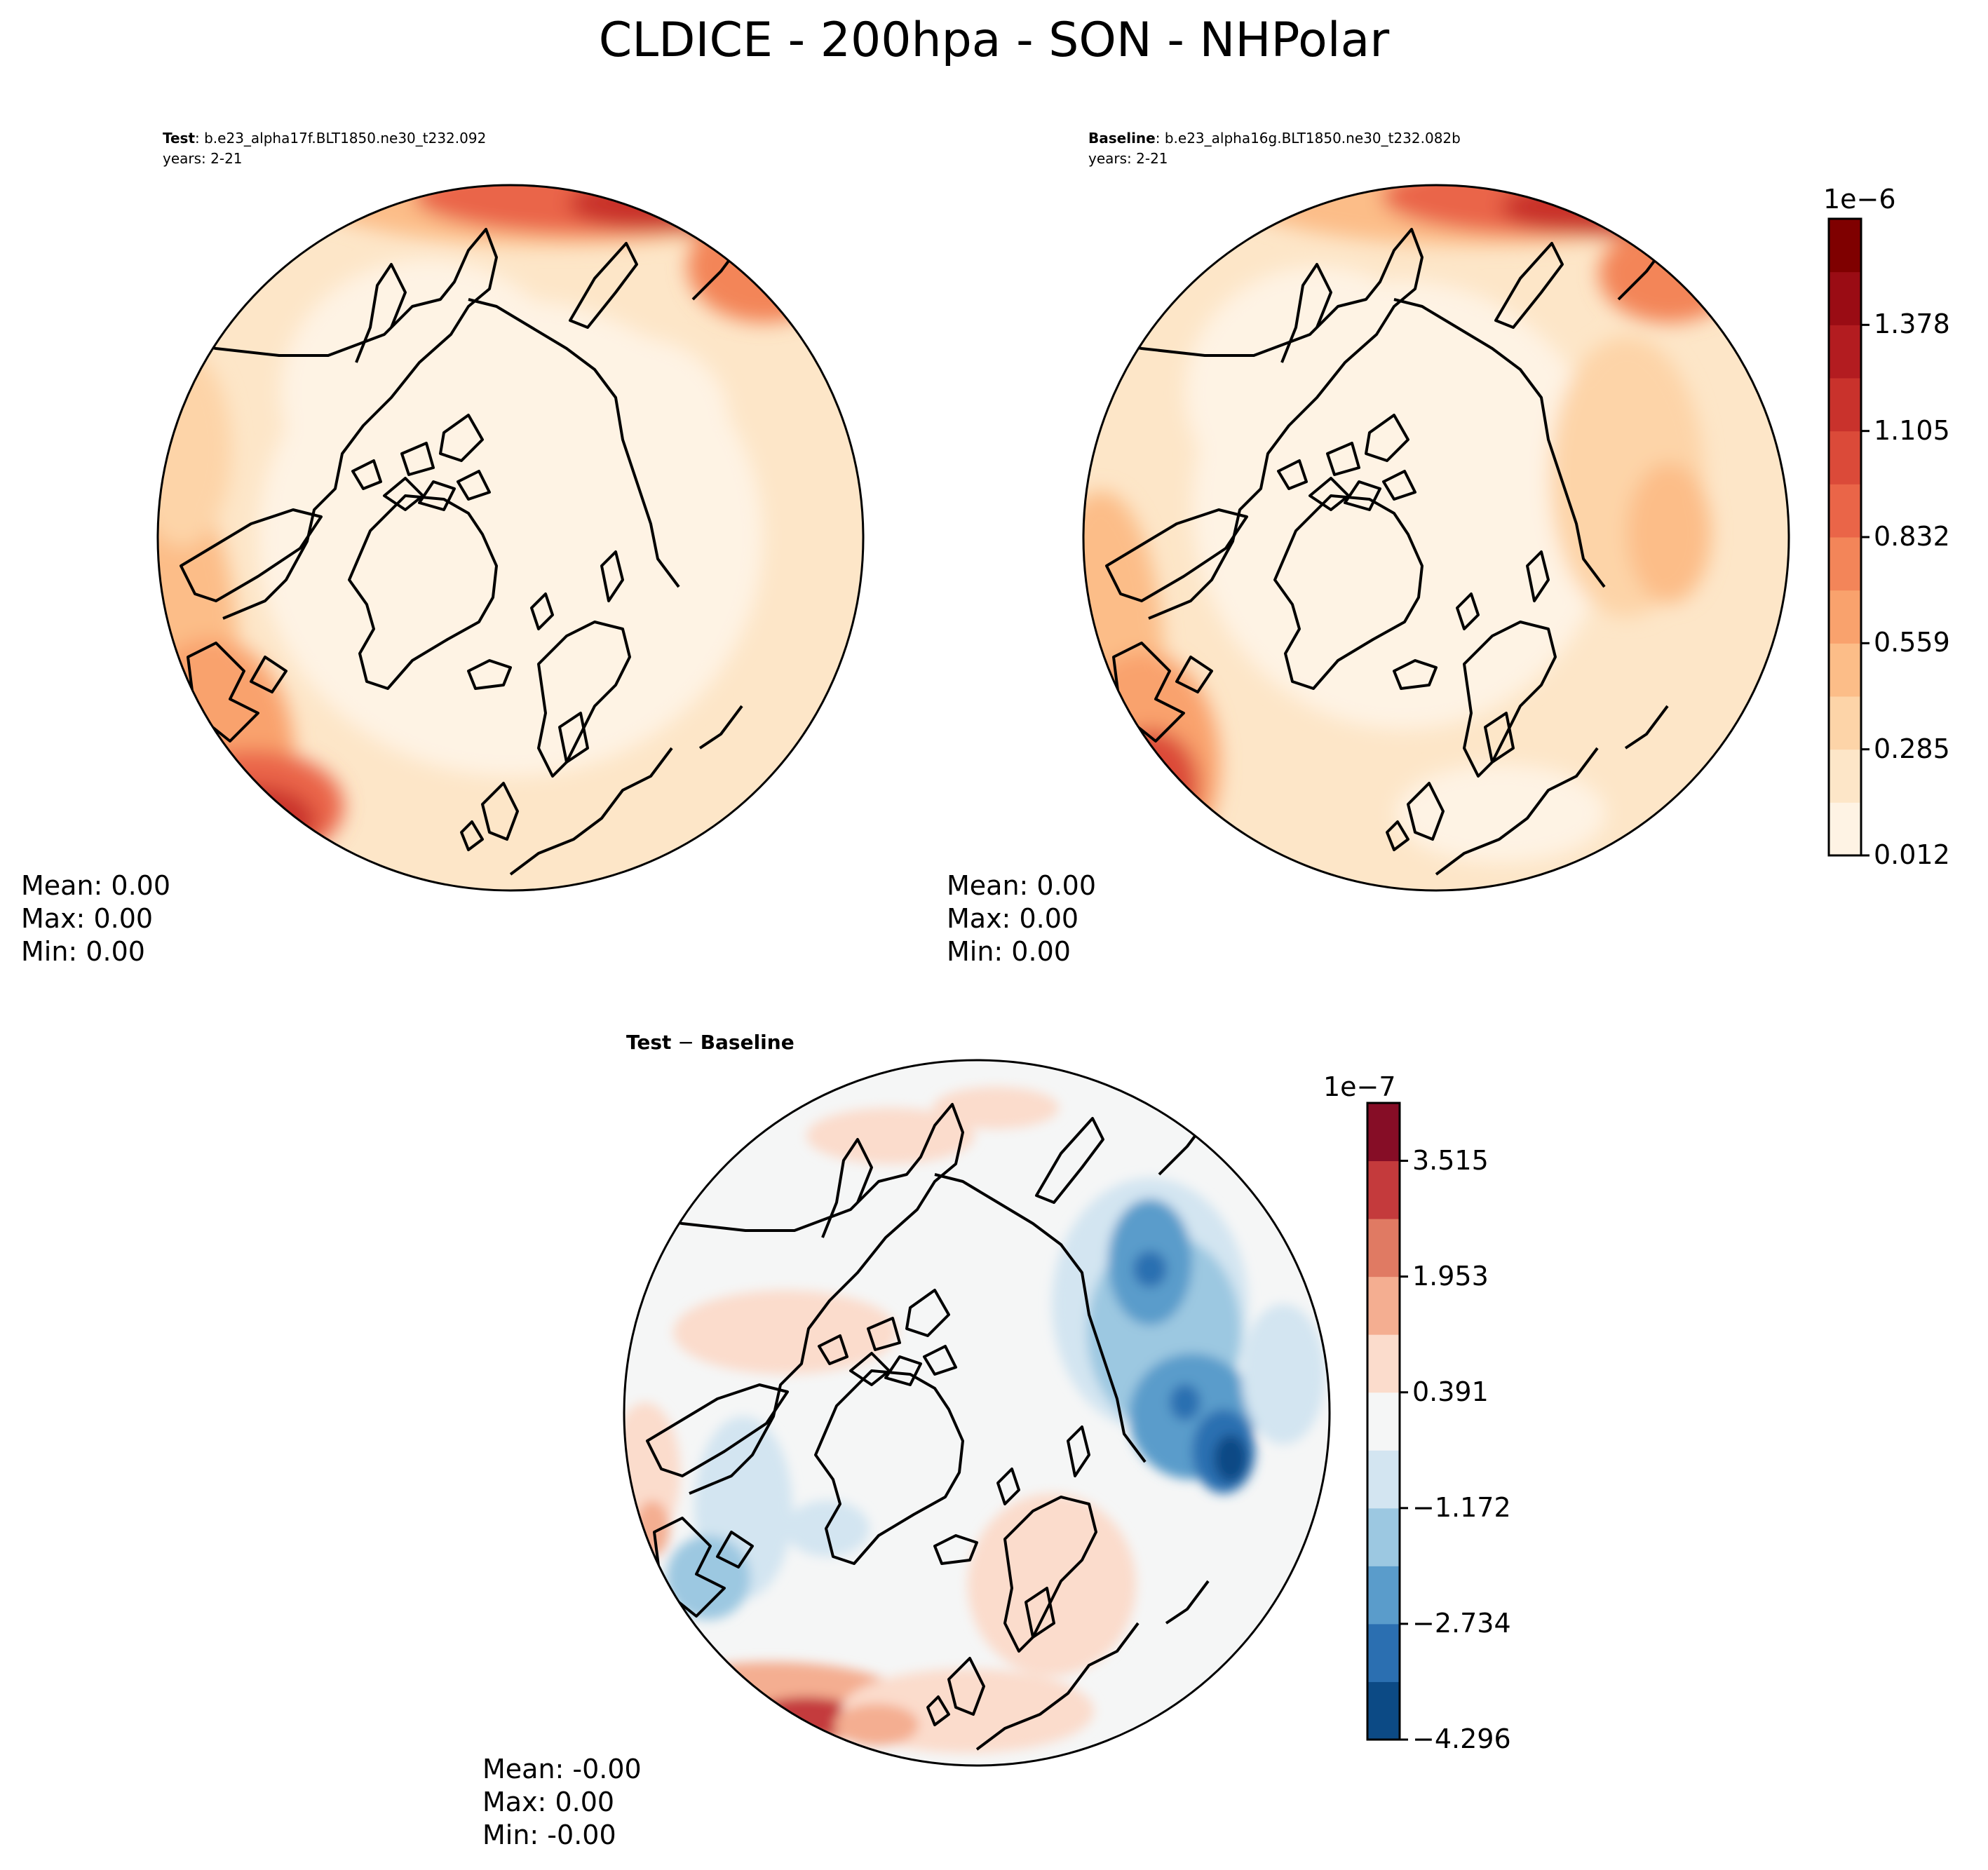 This screenshot has height=1870, width=1988. What do you see at coordinates (1859, 200) in the screenshot?
I see `main-colorbar-exponent: 1e−6` at bounding box center [1859, 200].